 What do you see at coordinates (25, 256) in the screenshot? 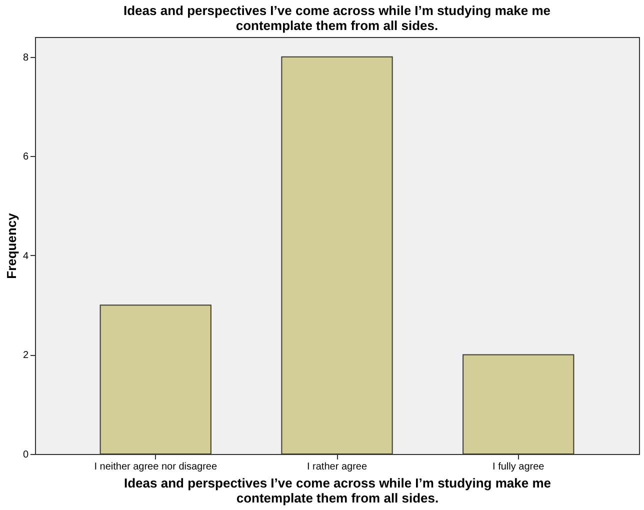
I see `y-tick-label: 4` at bounding box center [25, 256].